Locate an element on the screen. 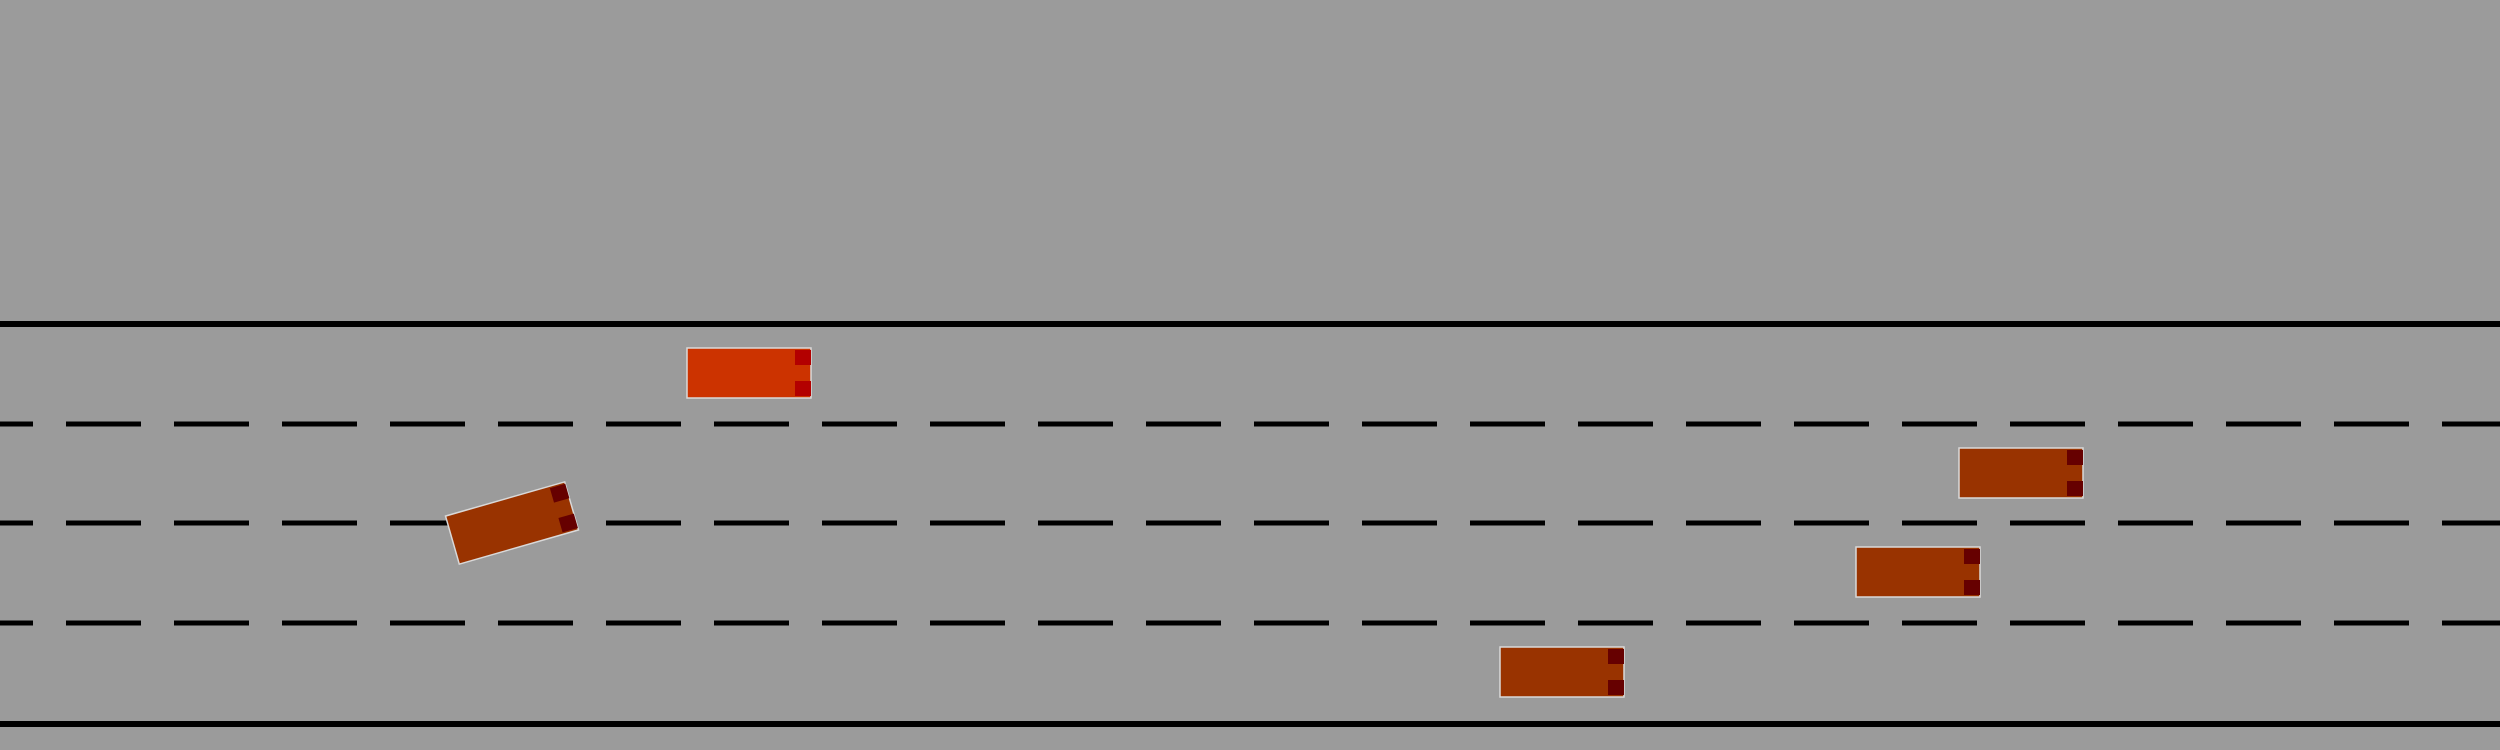  ego-vehicle is located at coordinates (749, 373).